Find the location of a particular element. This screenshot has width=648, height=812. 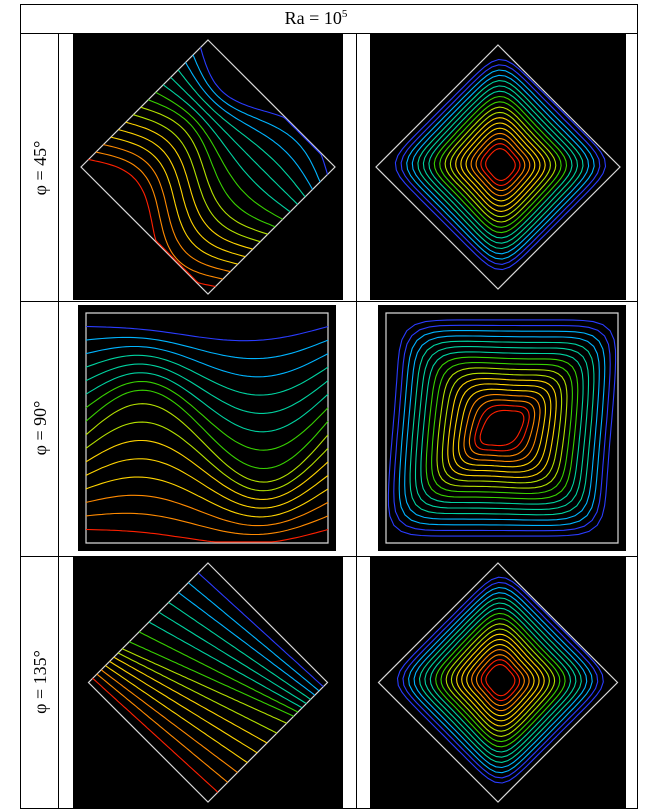

row-label-45: φ = 45° is located at coordinates (40, 168).